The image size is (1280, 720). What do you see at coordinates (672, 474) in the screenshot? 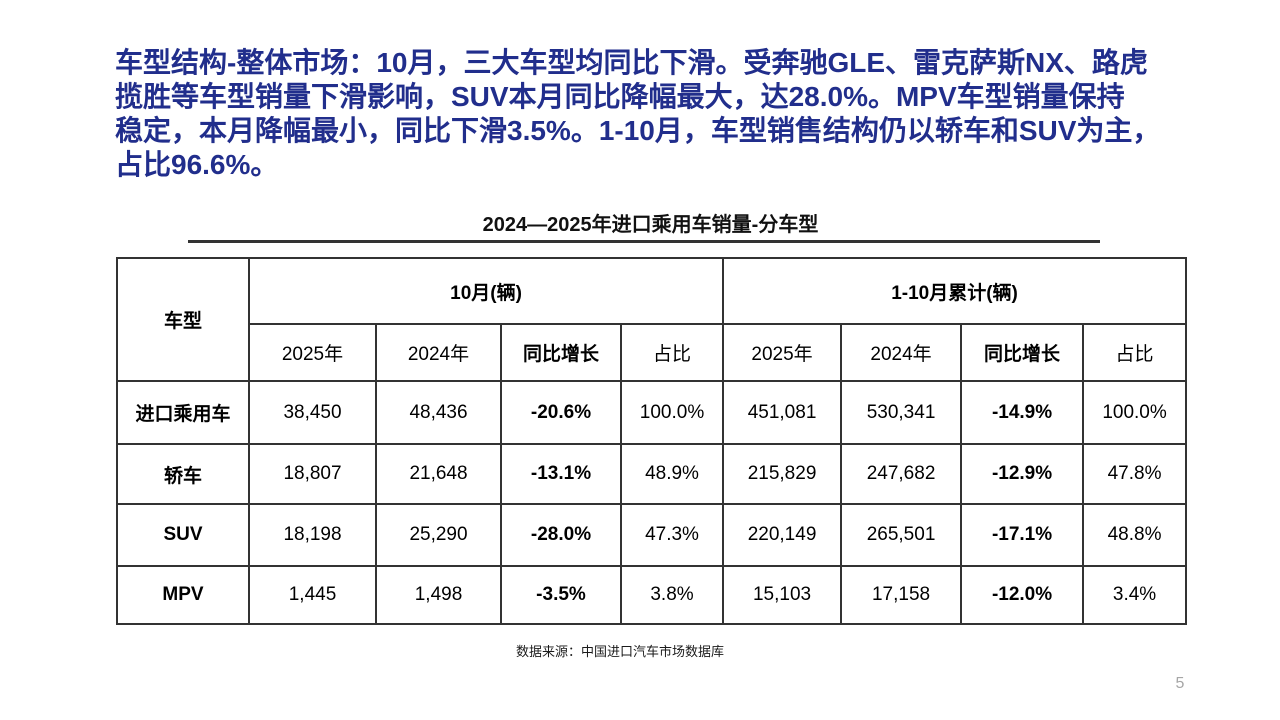
I see `table-cell: 48.9%` at bounding box center [672, 474].